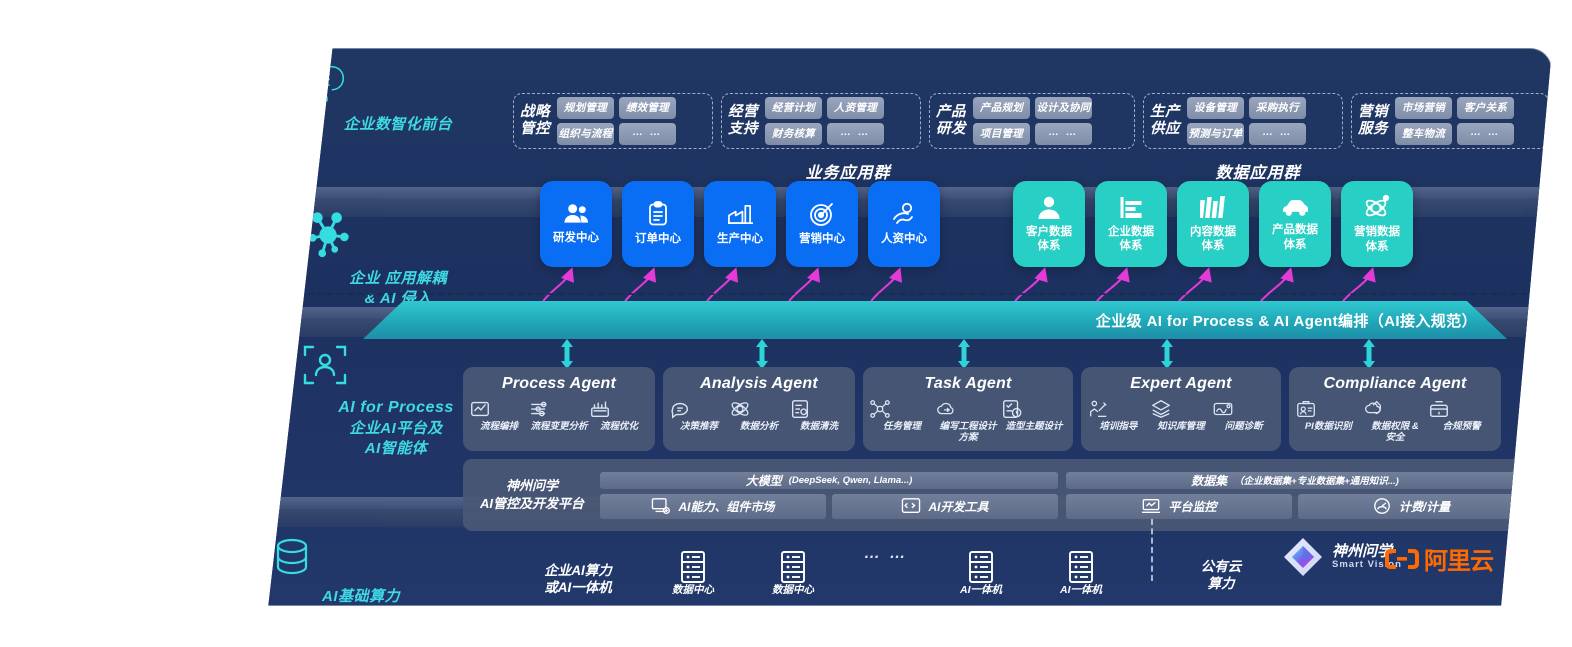 This screenshot has height=647, width=1572. What do you see at coordinates (398, 278) in the screenshot?
I see `rail-label: 企业 应用解耦` at bounding box center [398, 278].